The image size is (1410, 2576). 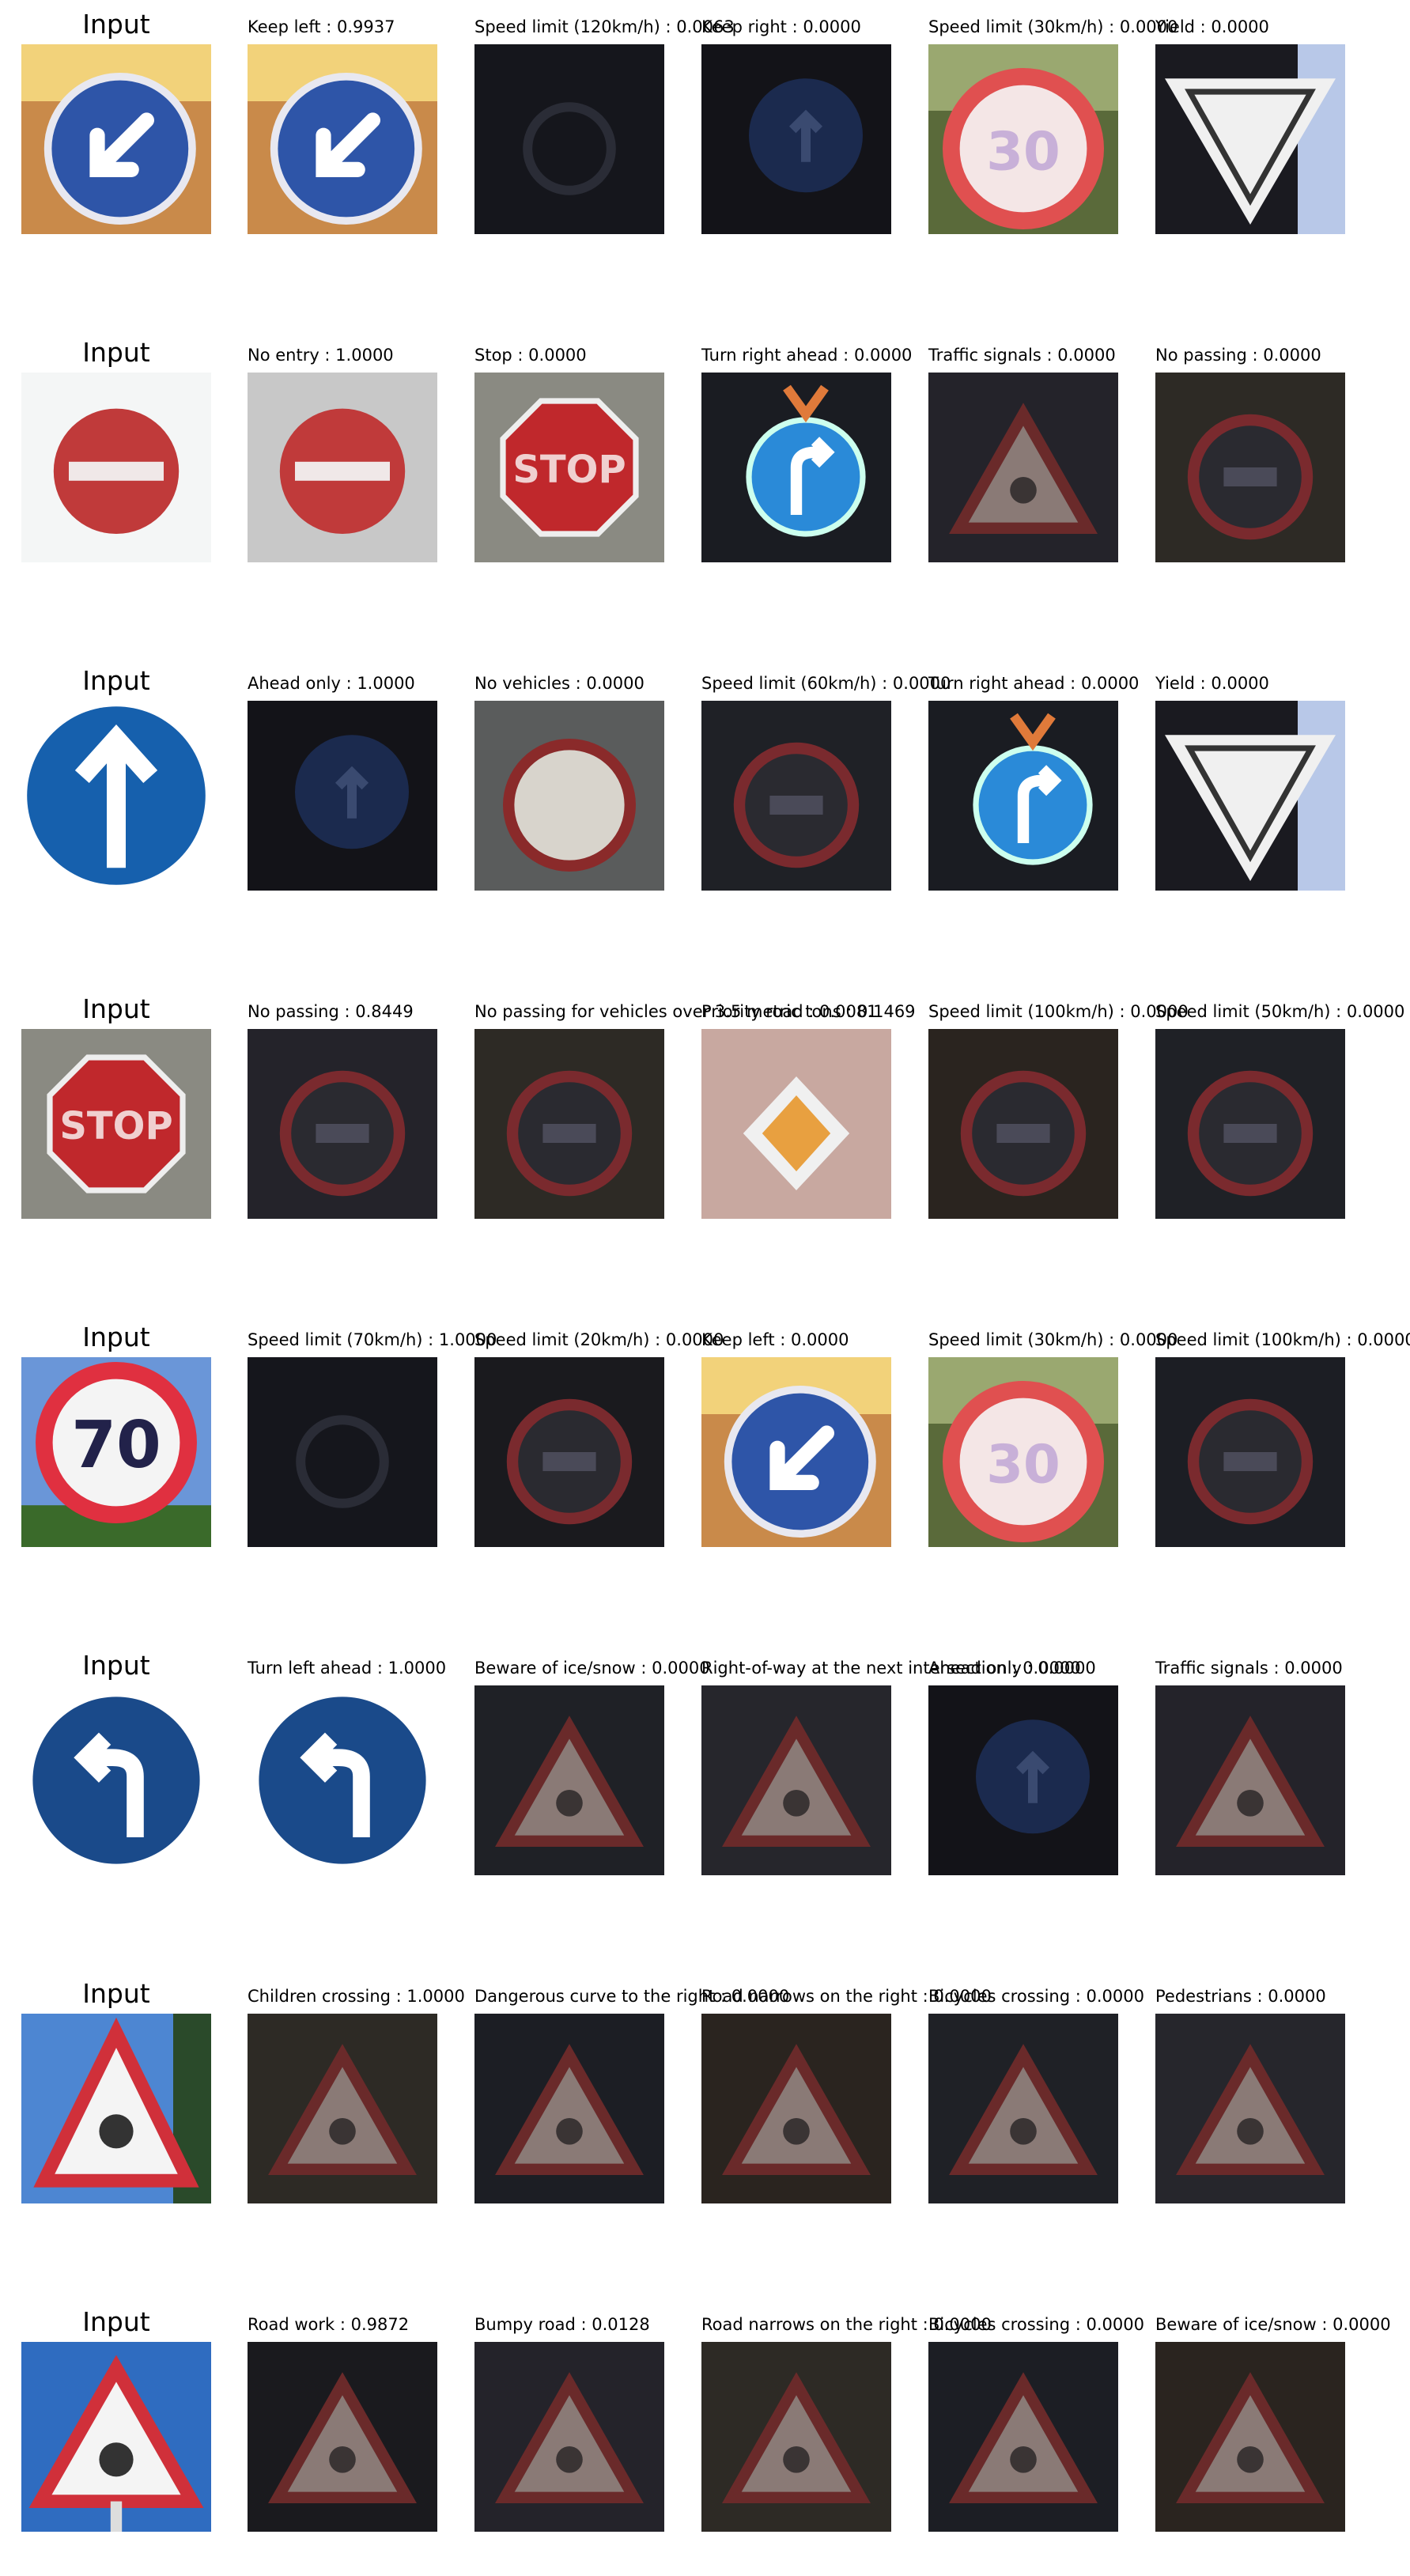 What do you see at coordinates (347, 1668) in the screenshot?
I see `candidate-label: Turn left ahead : 1.0000` at bounding box center [347, 1668].